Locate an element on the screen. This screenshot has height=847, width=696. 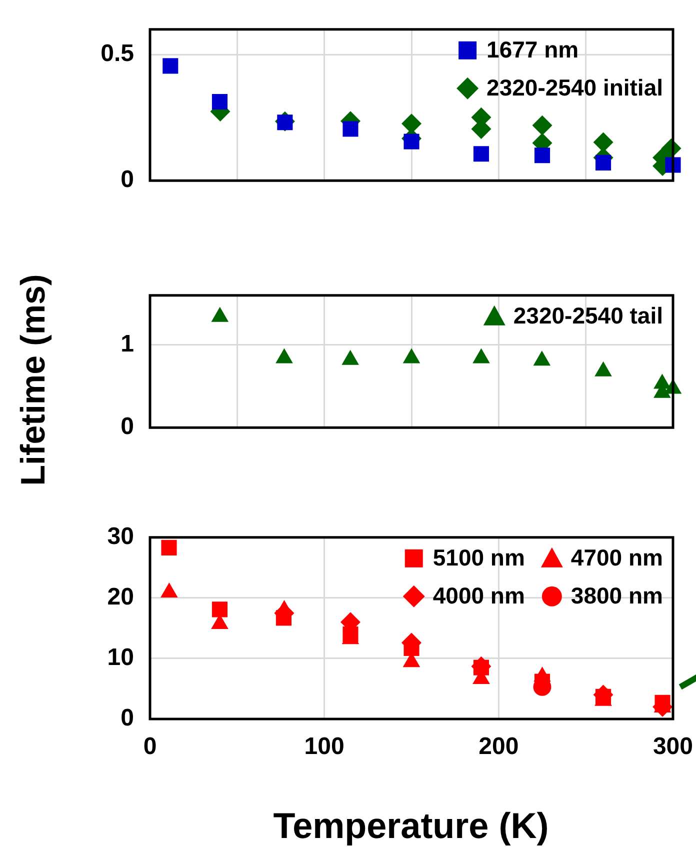
x-tick-label: 300 is located at coordinates (672, 746).